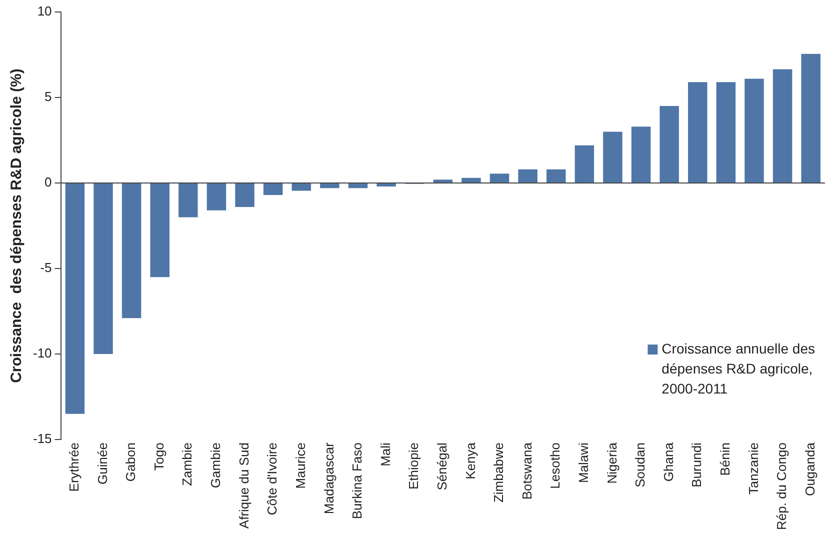 The width and height of the screenshot is (837, 533). Describe the element at coordinates (725, 459) in the screenshot. I see `x-tick-label: Bénin` at that location.